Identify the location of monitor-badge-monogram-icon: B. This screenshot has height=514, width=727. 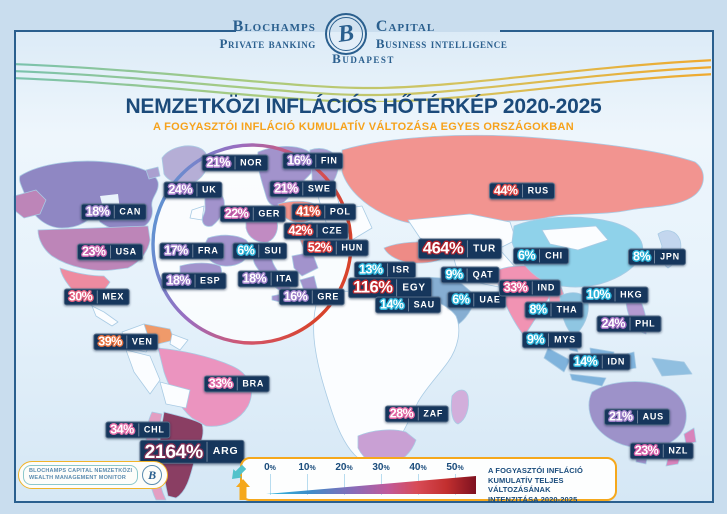
(152, 475).